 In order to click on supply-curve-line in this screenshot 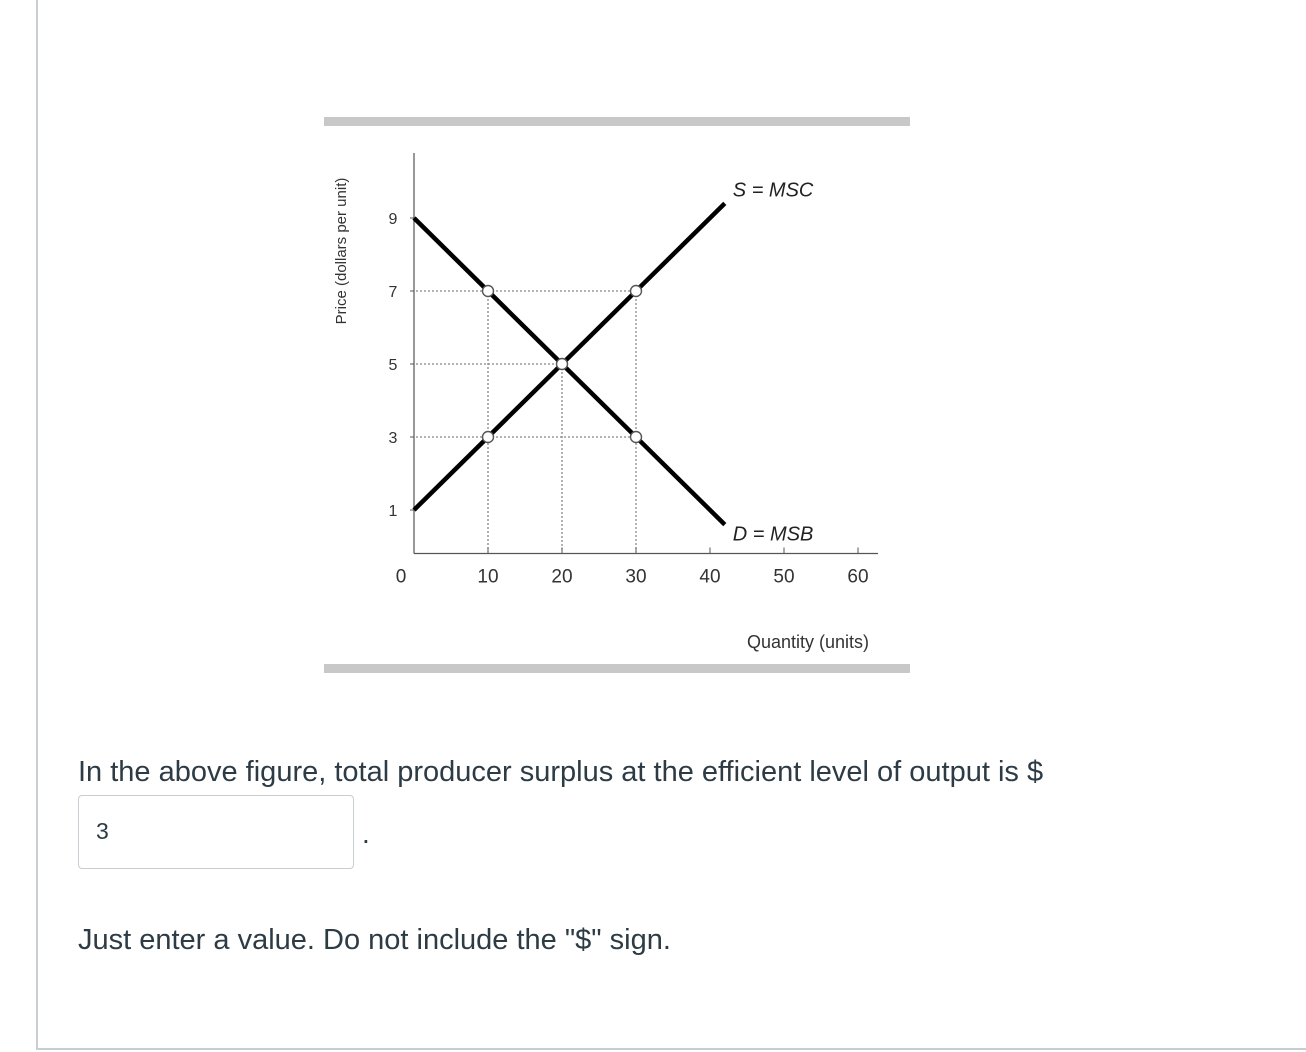, I will do `click(569, 356)`.